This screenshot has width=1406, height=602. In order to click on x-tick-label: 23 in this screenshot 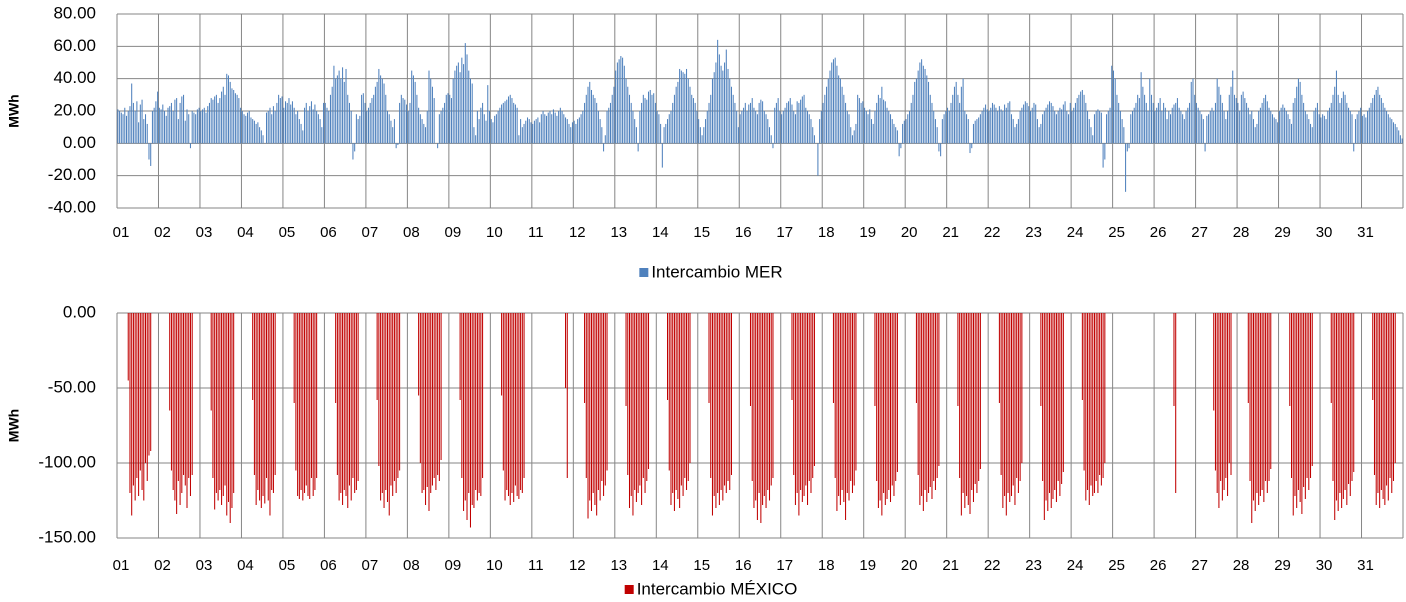, I will do `click(1033, 565)`.